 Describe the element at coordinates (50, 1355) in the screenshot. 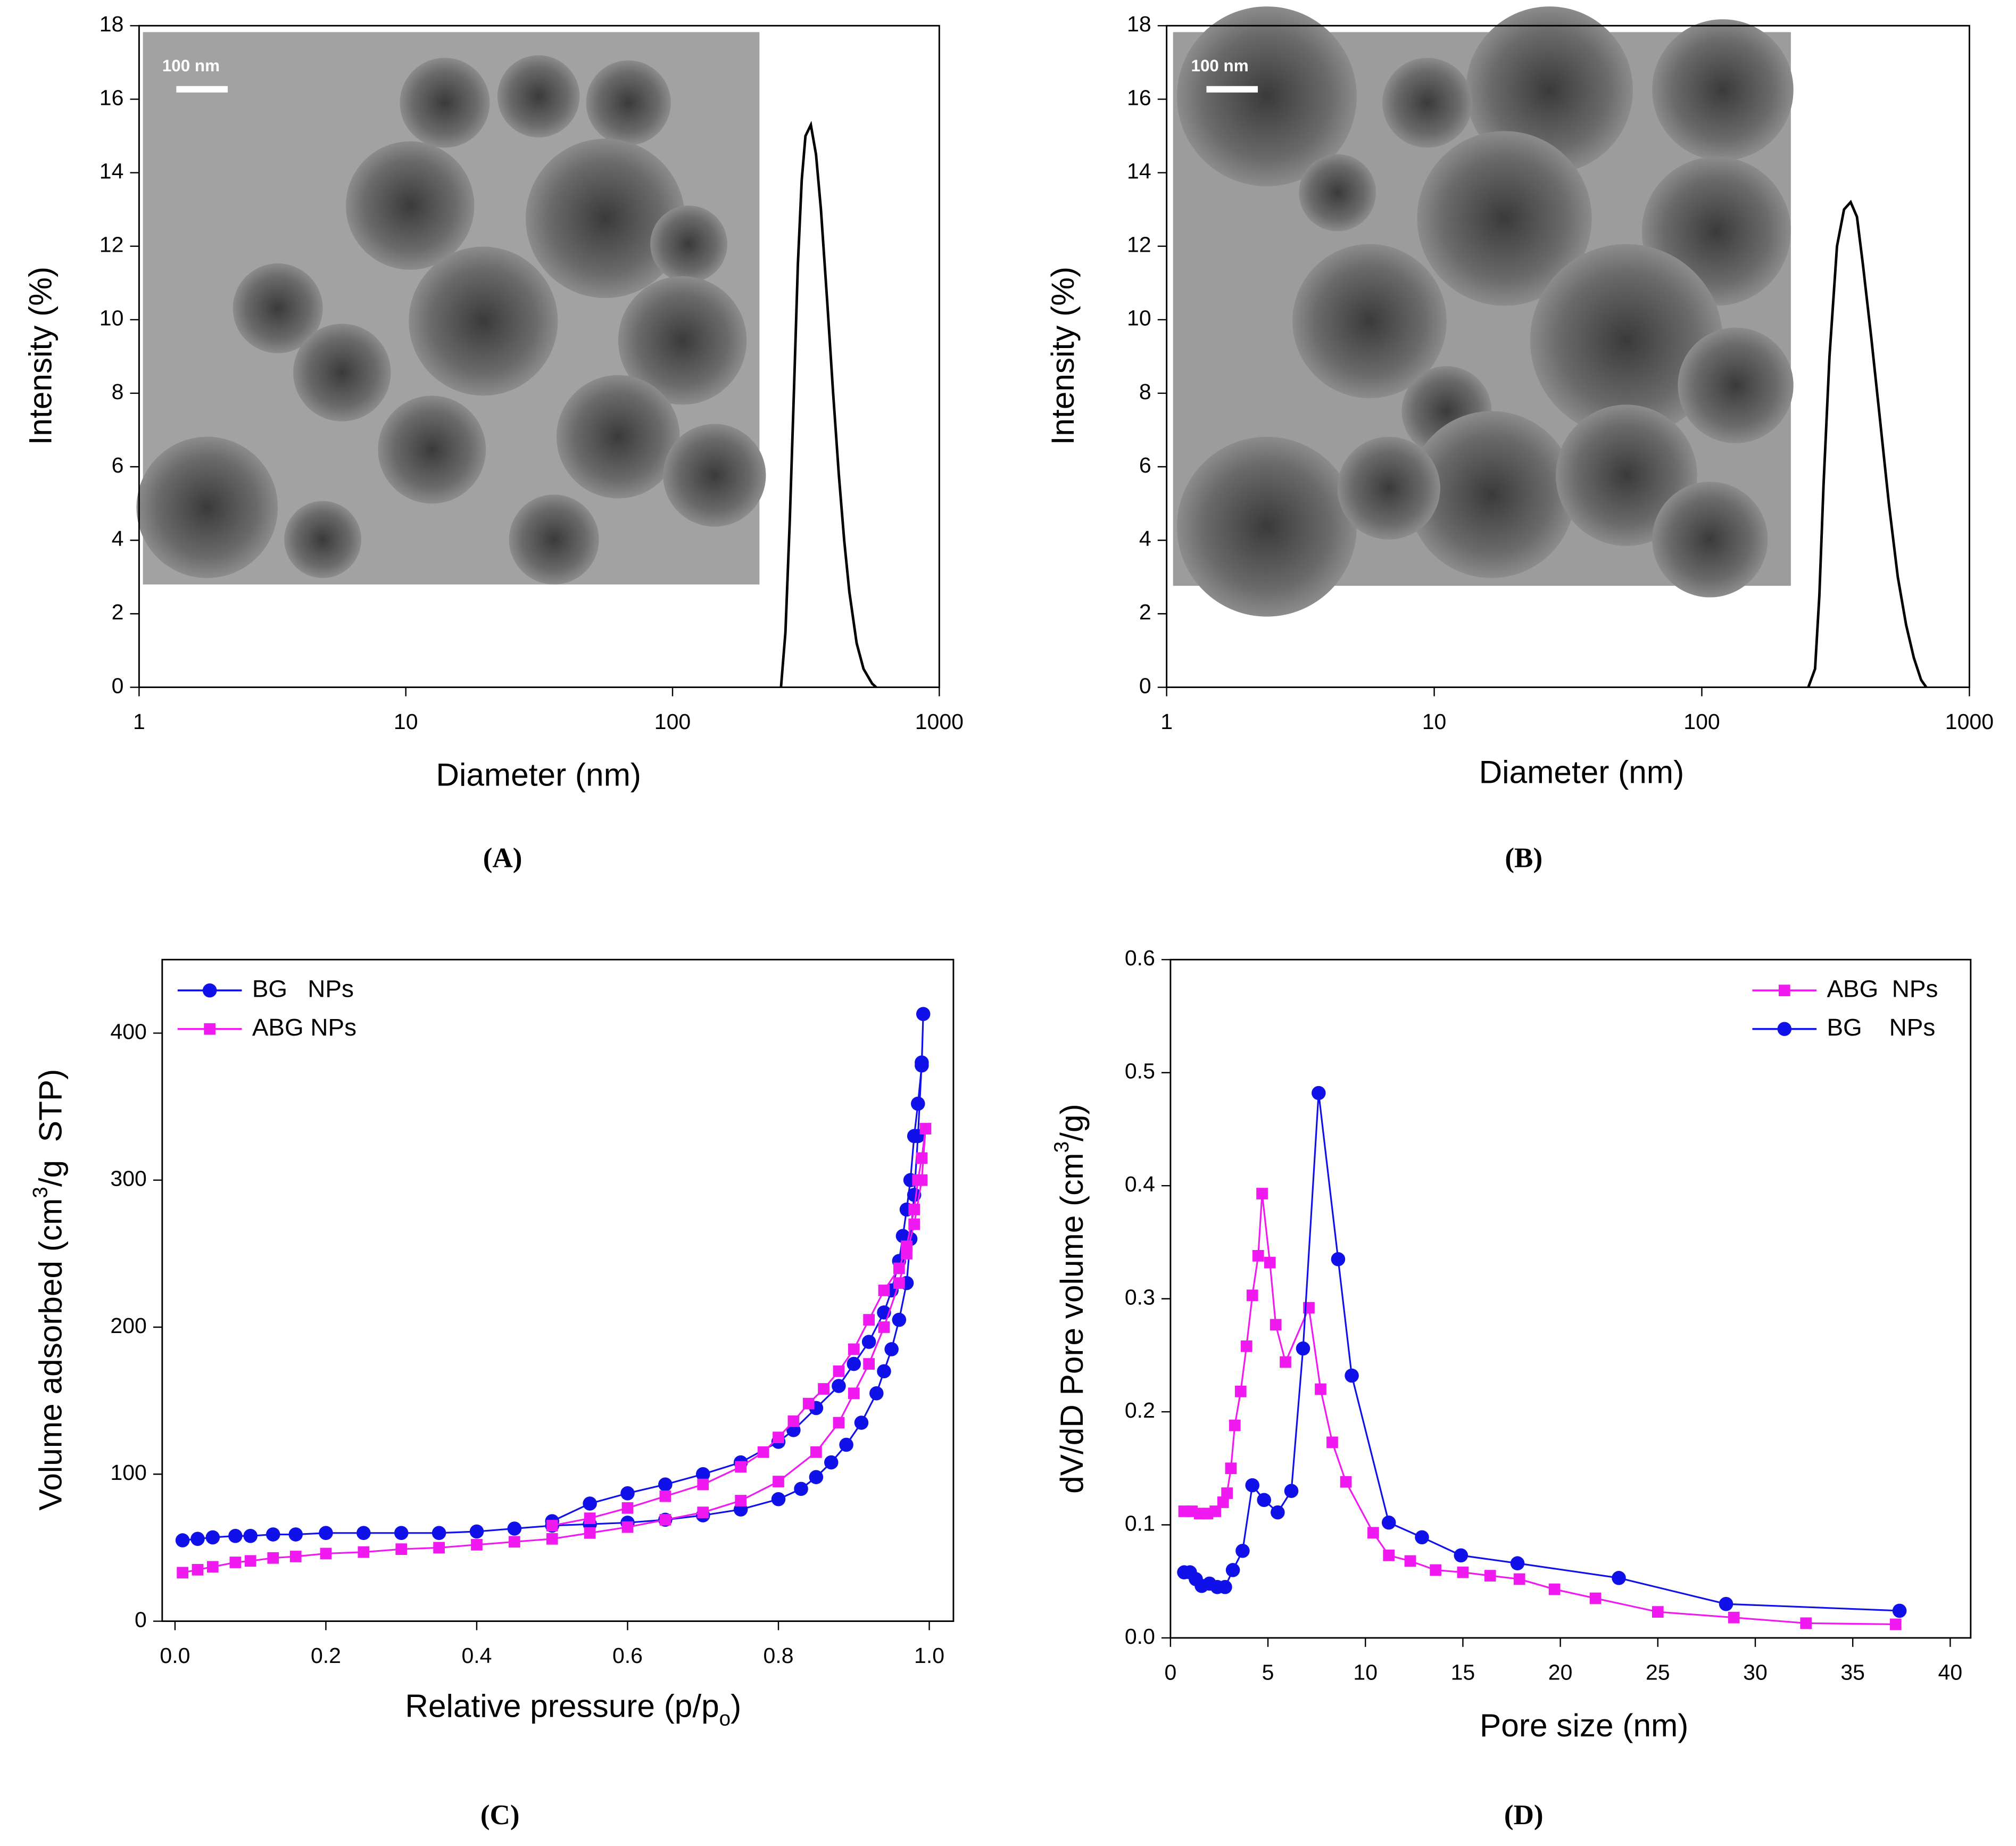

I see `label-part: Volume adsorbed (cm` at that location.